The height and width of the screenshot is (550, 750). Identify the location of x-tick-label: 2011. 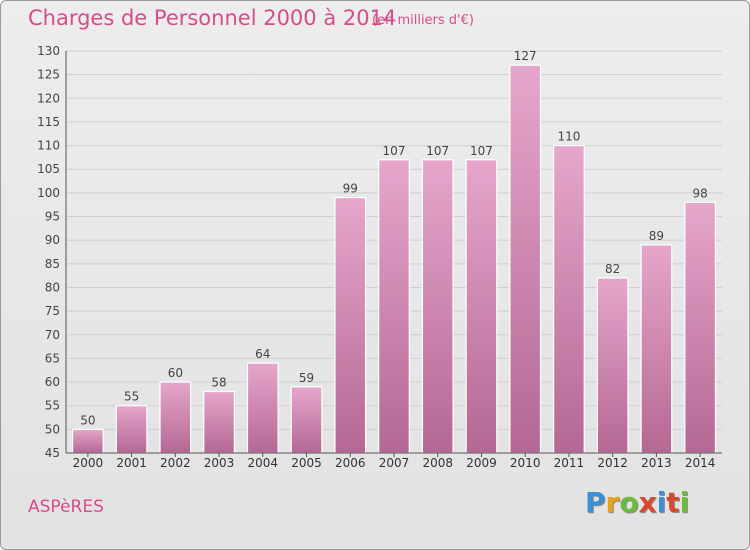
(569, 463).